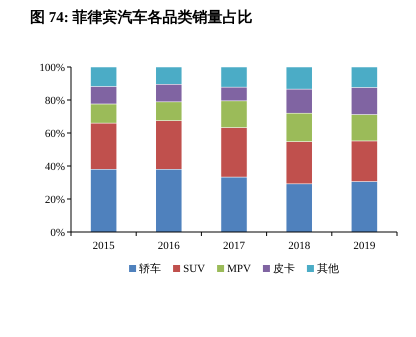 Image resolution: width=416 pixels, height=337 pixels. I want to click on x-tick-label: 2016, so click(169, 246).